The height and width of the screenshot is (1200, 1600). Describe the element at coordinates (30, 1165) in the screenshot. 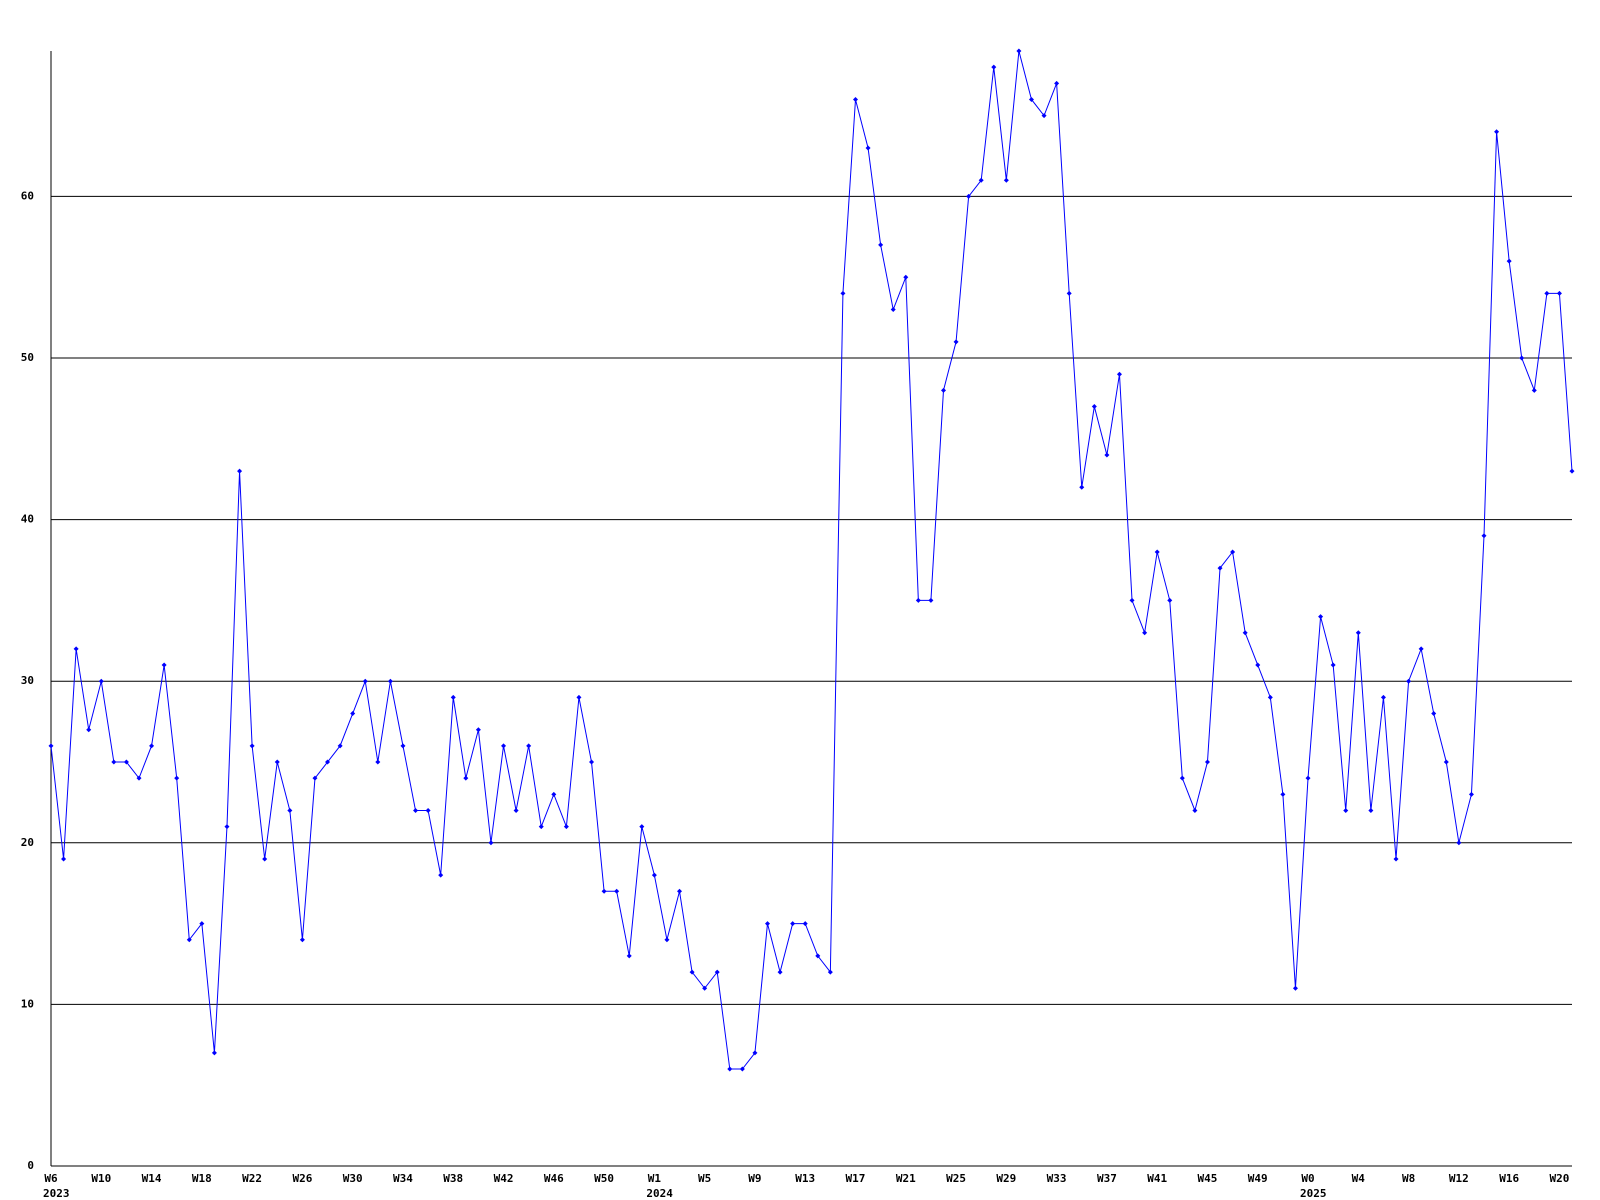

I see `y-tick-label: 0` at that location.